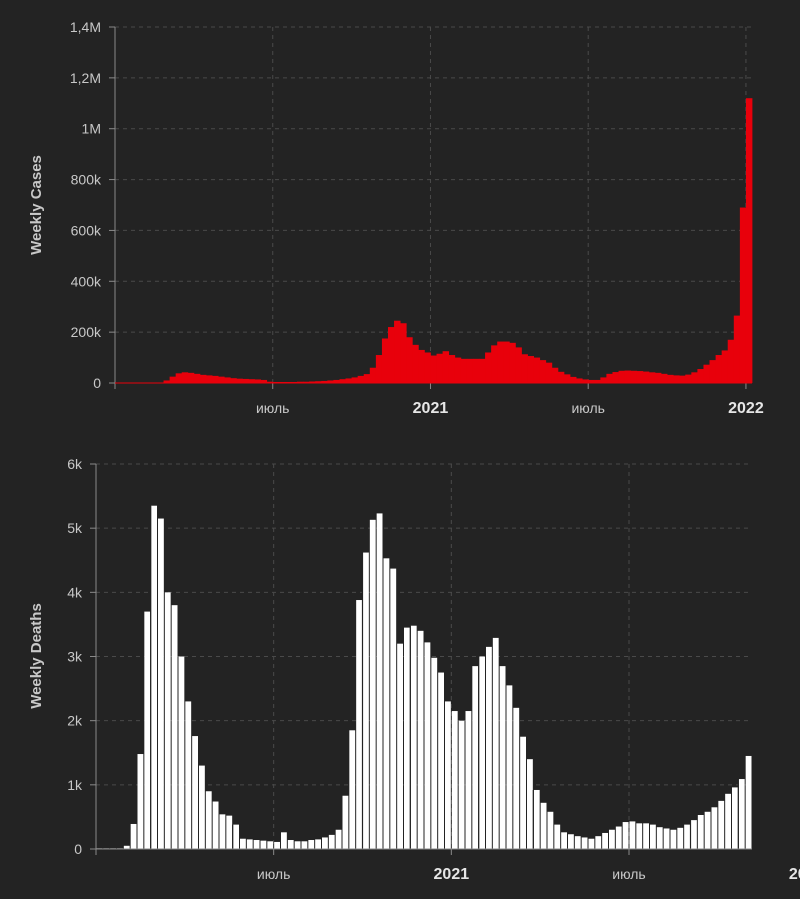 This screenshot has width=800, height=899. I want to click on cases-y-tick-label: 0, so click(97, 383).